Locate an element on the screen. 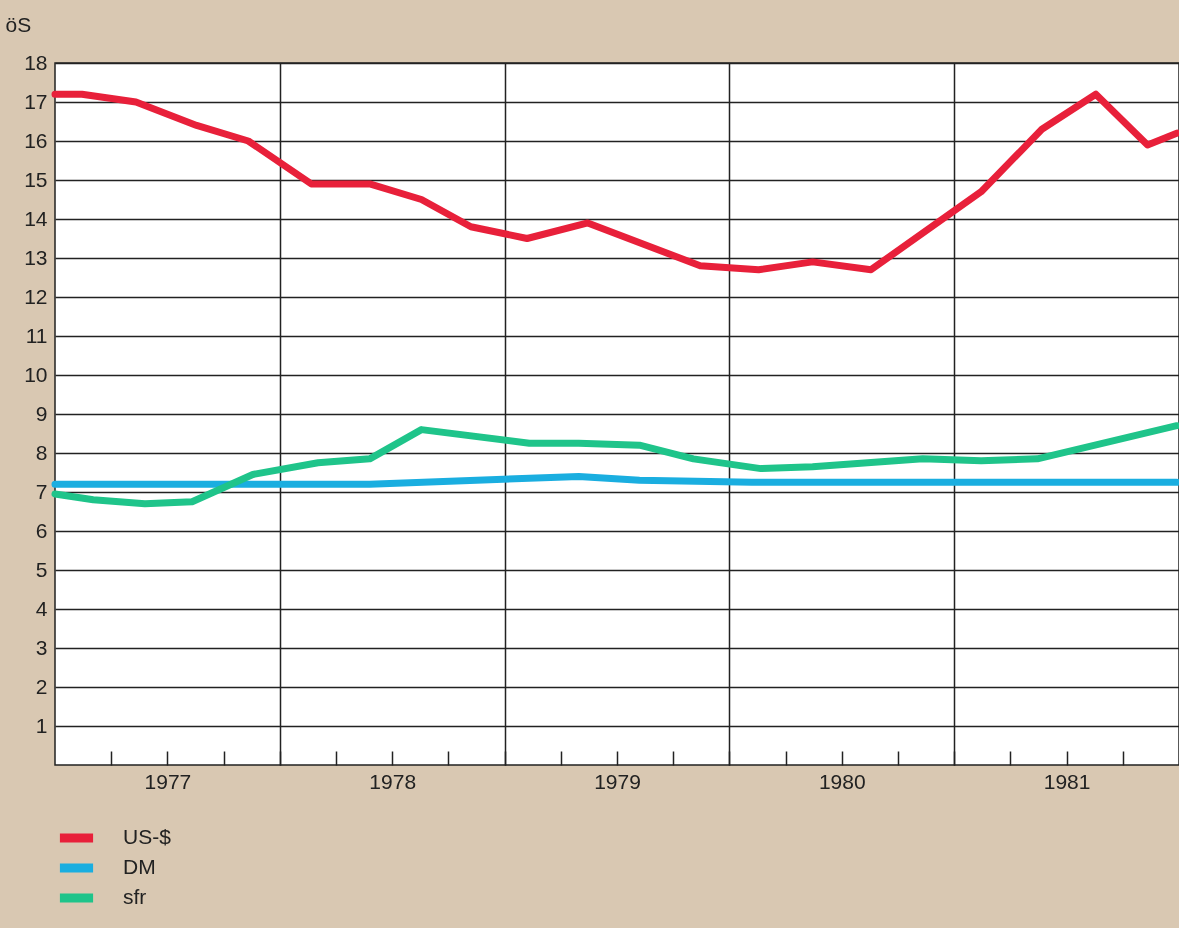 The width and height of the screenshot is (1179, 928). y-tick-label: 4 is located at coordinates (41, 608).